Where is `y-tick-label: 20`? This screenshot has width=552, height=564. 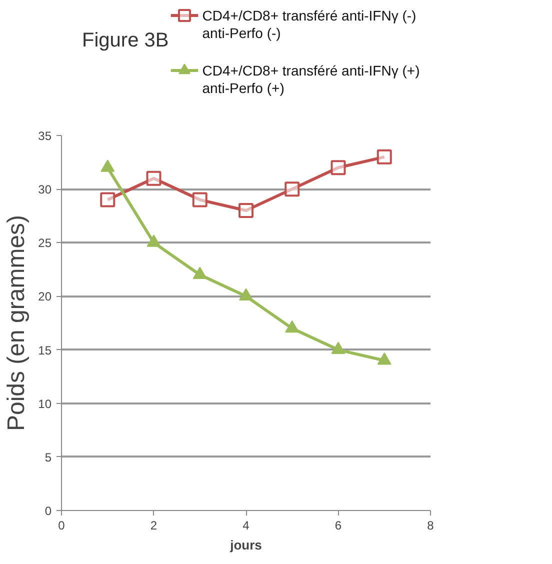
y-tick-label: 20 is located at coordinates (45, 297).